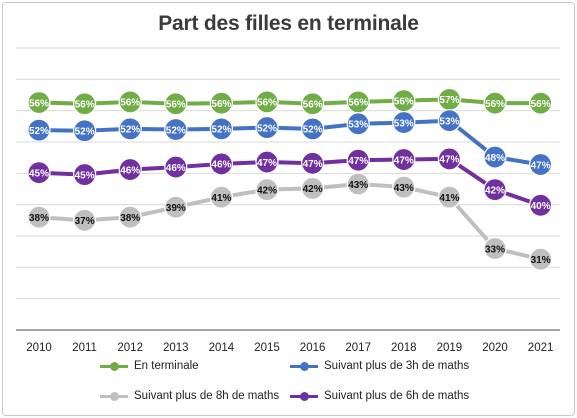 Image resolution: width=577 pixels, height=418 pixels. I want to click on x-tick-label: 2010, so click(39, 348).